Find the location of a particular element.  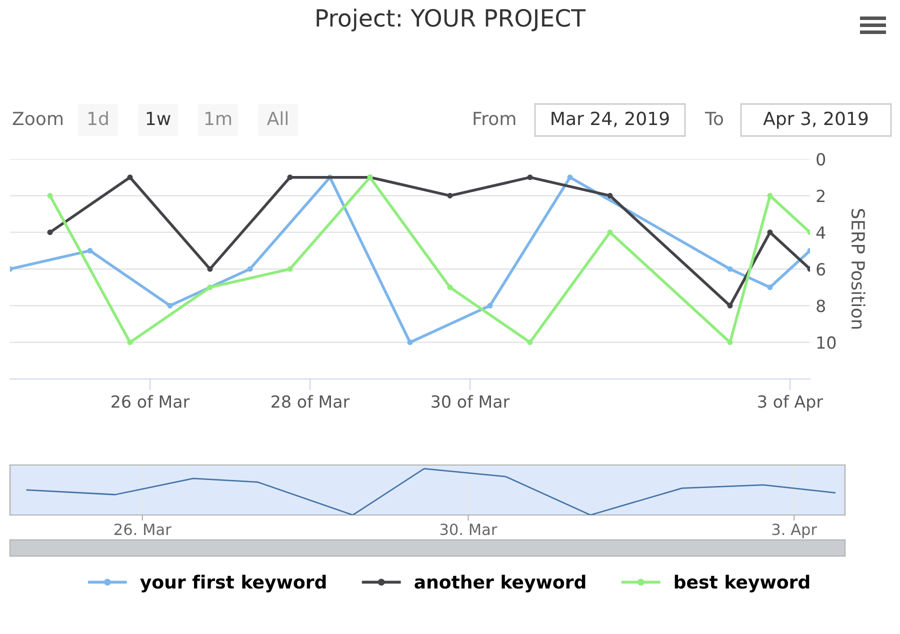

x-tick-label: 26 of Mar is located at coordinates (151, 401).